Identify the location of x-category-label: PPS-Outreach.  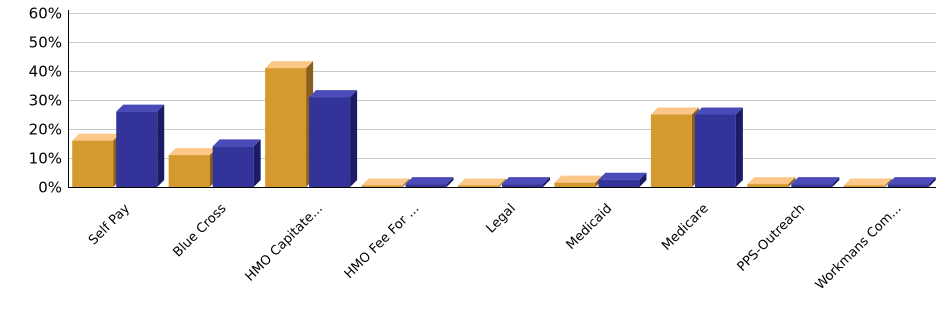
(772, 238).